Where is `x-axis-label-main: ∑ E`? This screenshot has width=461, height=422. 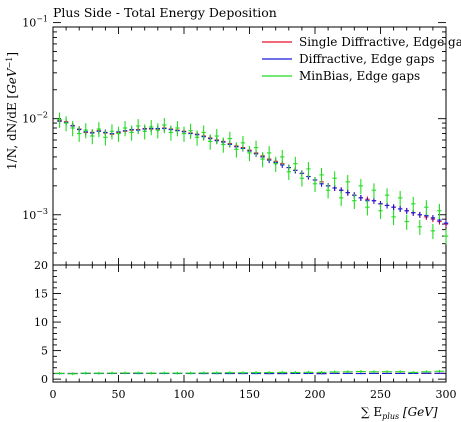
x-axis-label-main: ∑ E is located at coordinates (371, 412).